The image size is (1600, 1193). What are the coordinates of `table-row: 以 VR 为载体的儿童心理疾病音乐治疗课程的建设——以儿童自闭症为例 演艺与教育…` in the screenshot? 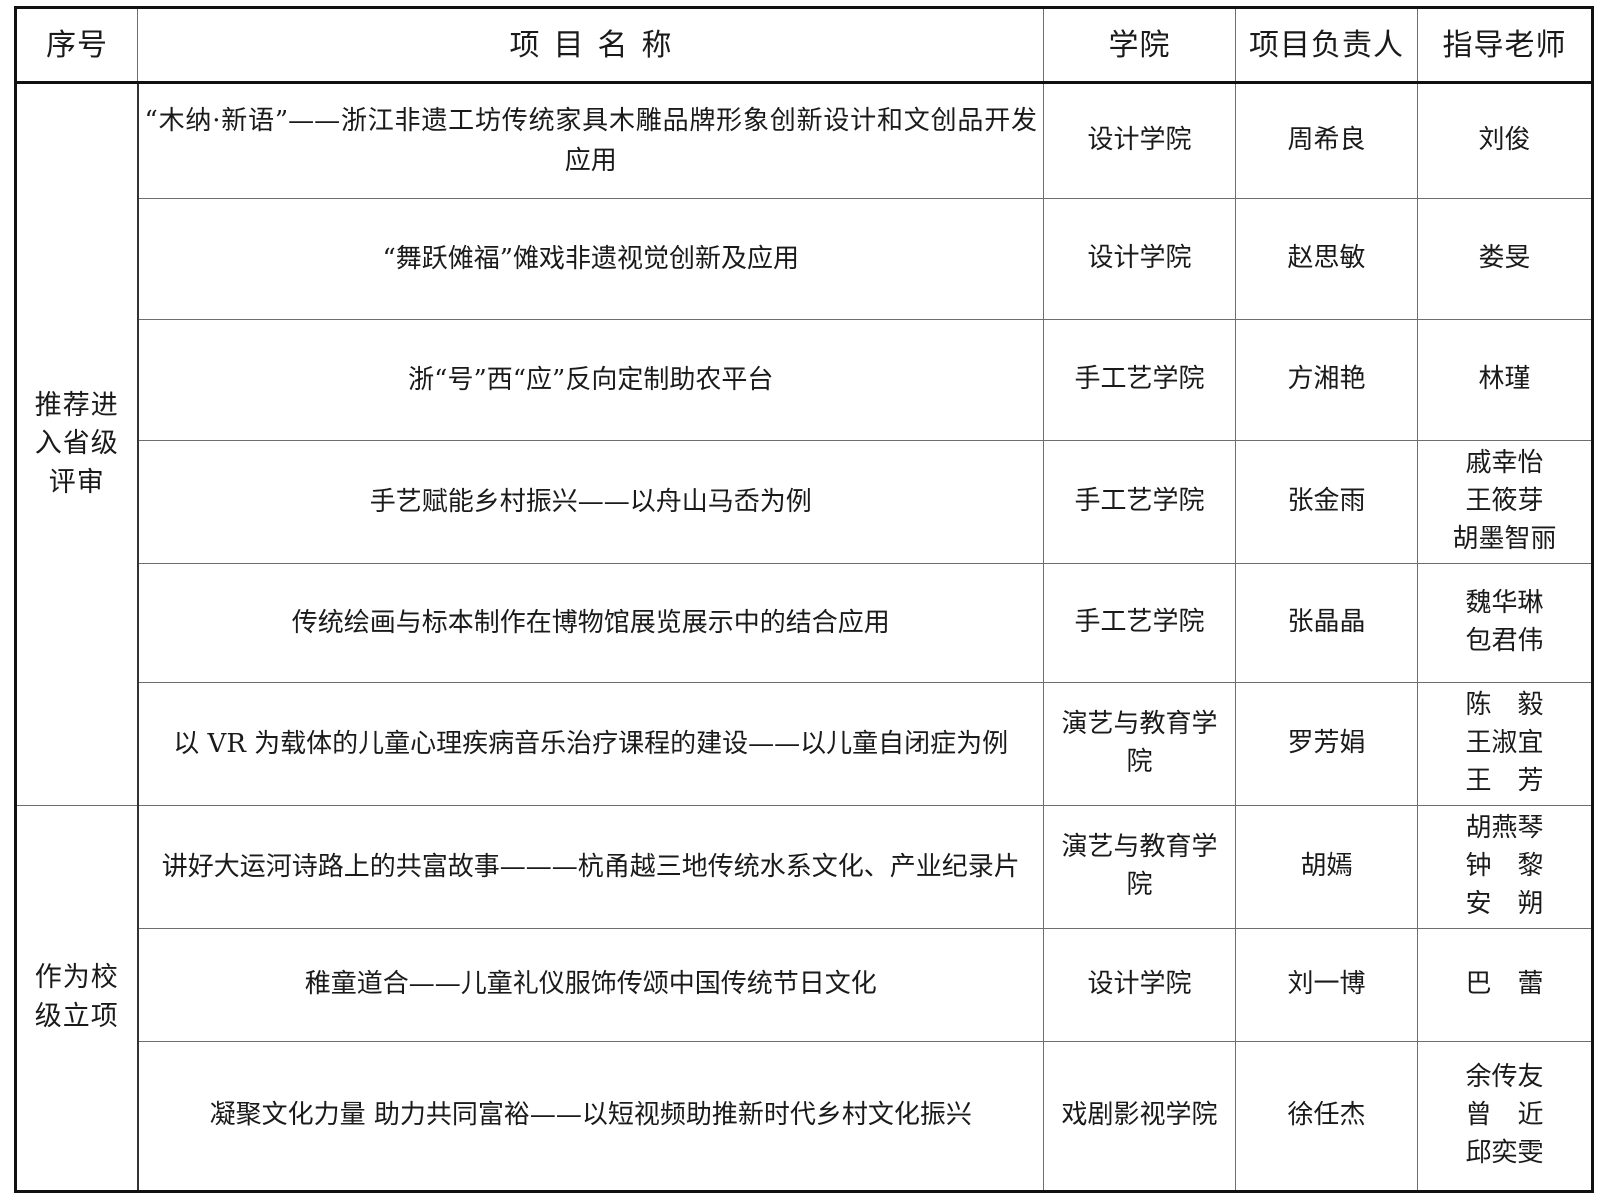 It's located at (804, 743).